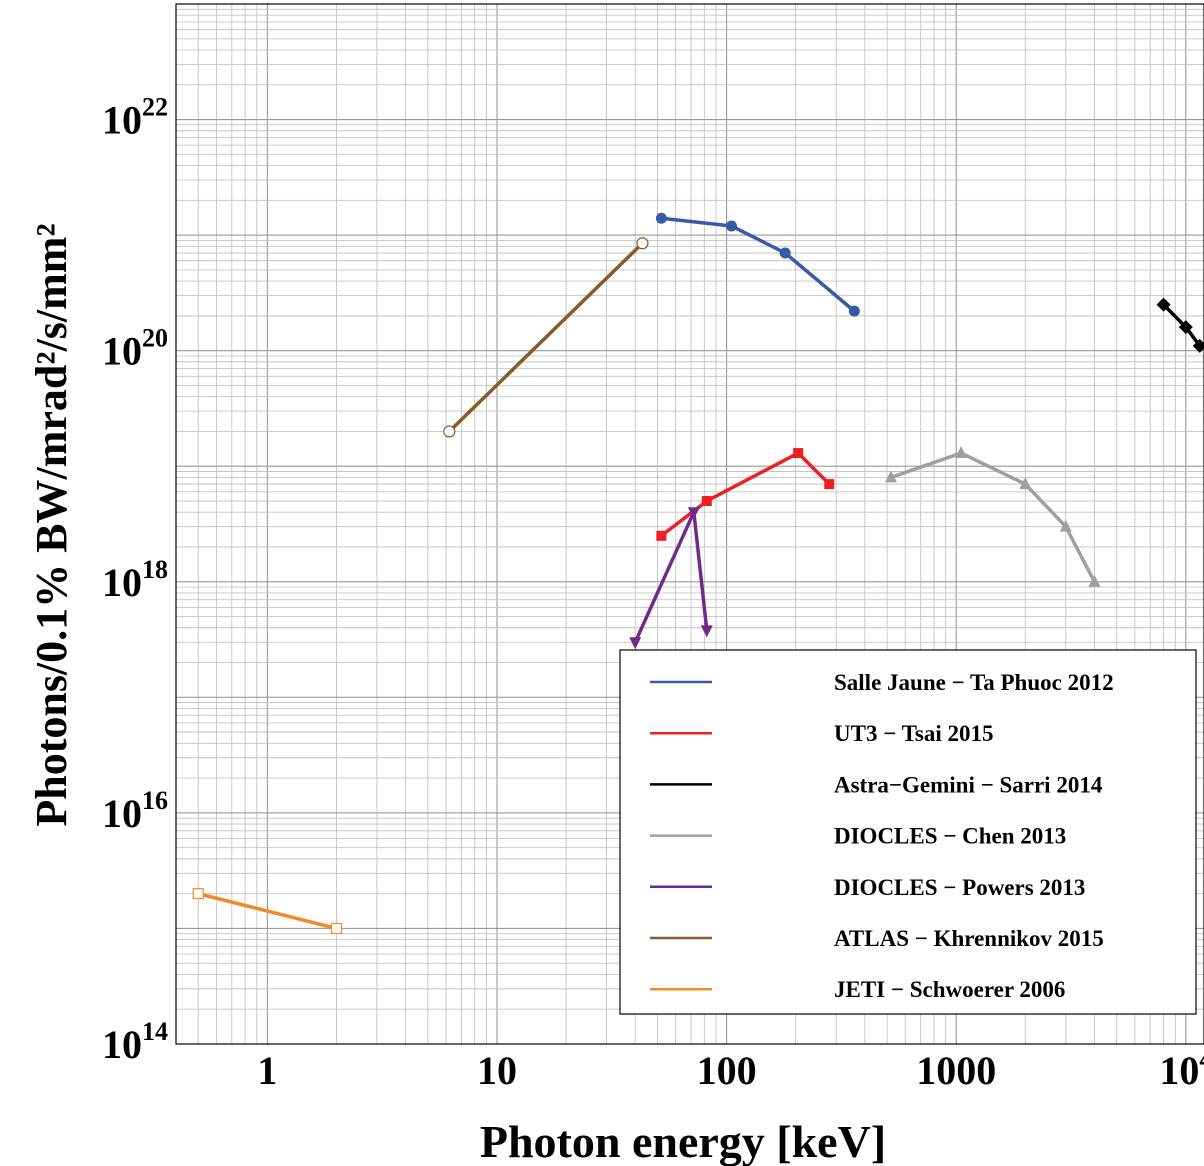  I want to click on y-tick-label: 1016, so click(135, 811).